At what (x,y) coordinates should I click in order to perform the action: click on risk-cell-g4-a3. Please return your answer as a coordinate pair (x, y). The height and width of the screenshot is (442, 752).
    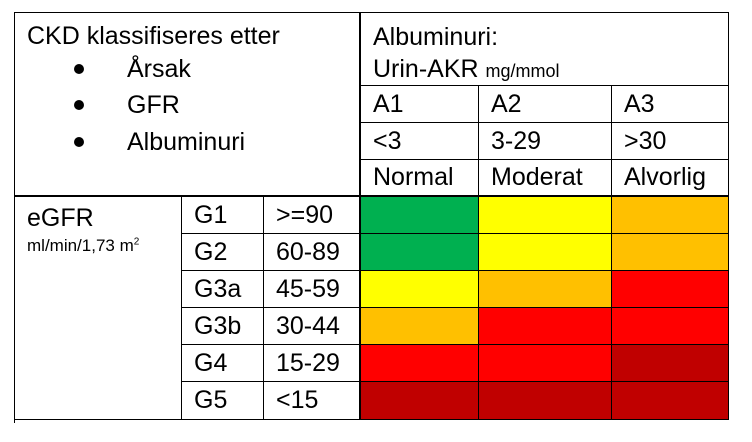
    Looking at the image, I should click on (670, 363).